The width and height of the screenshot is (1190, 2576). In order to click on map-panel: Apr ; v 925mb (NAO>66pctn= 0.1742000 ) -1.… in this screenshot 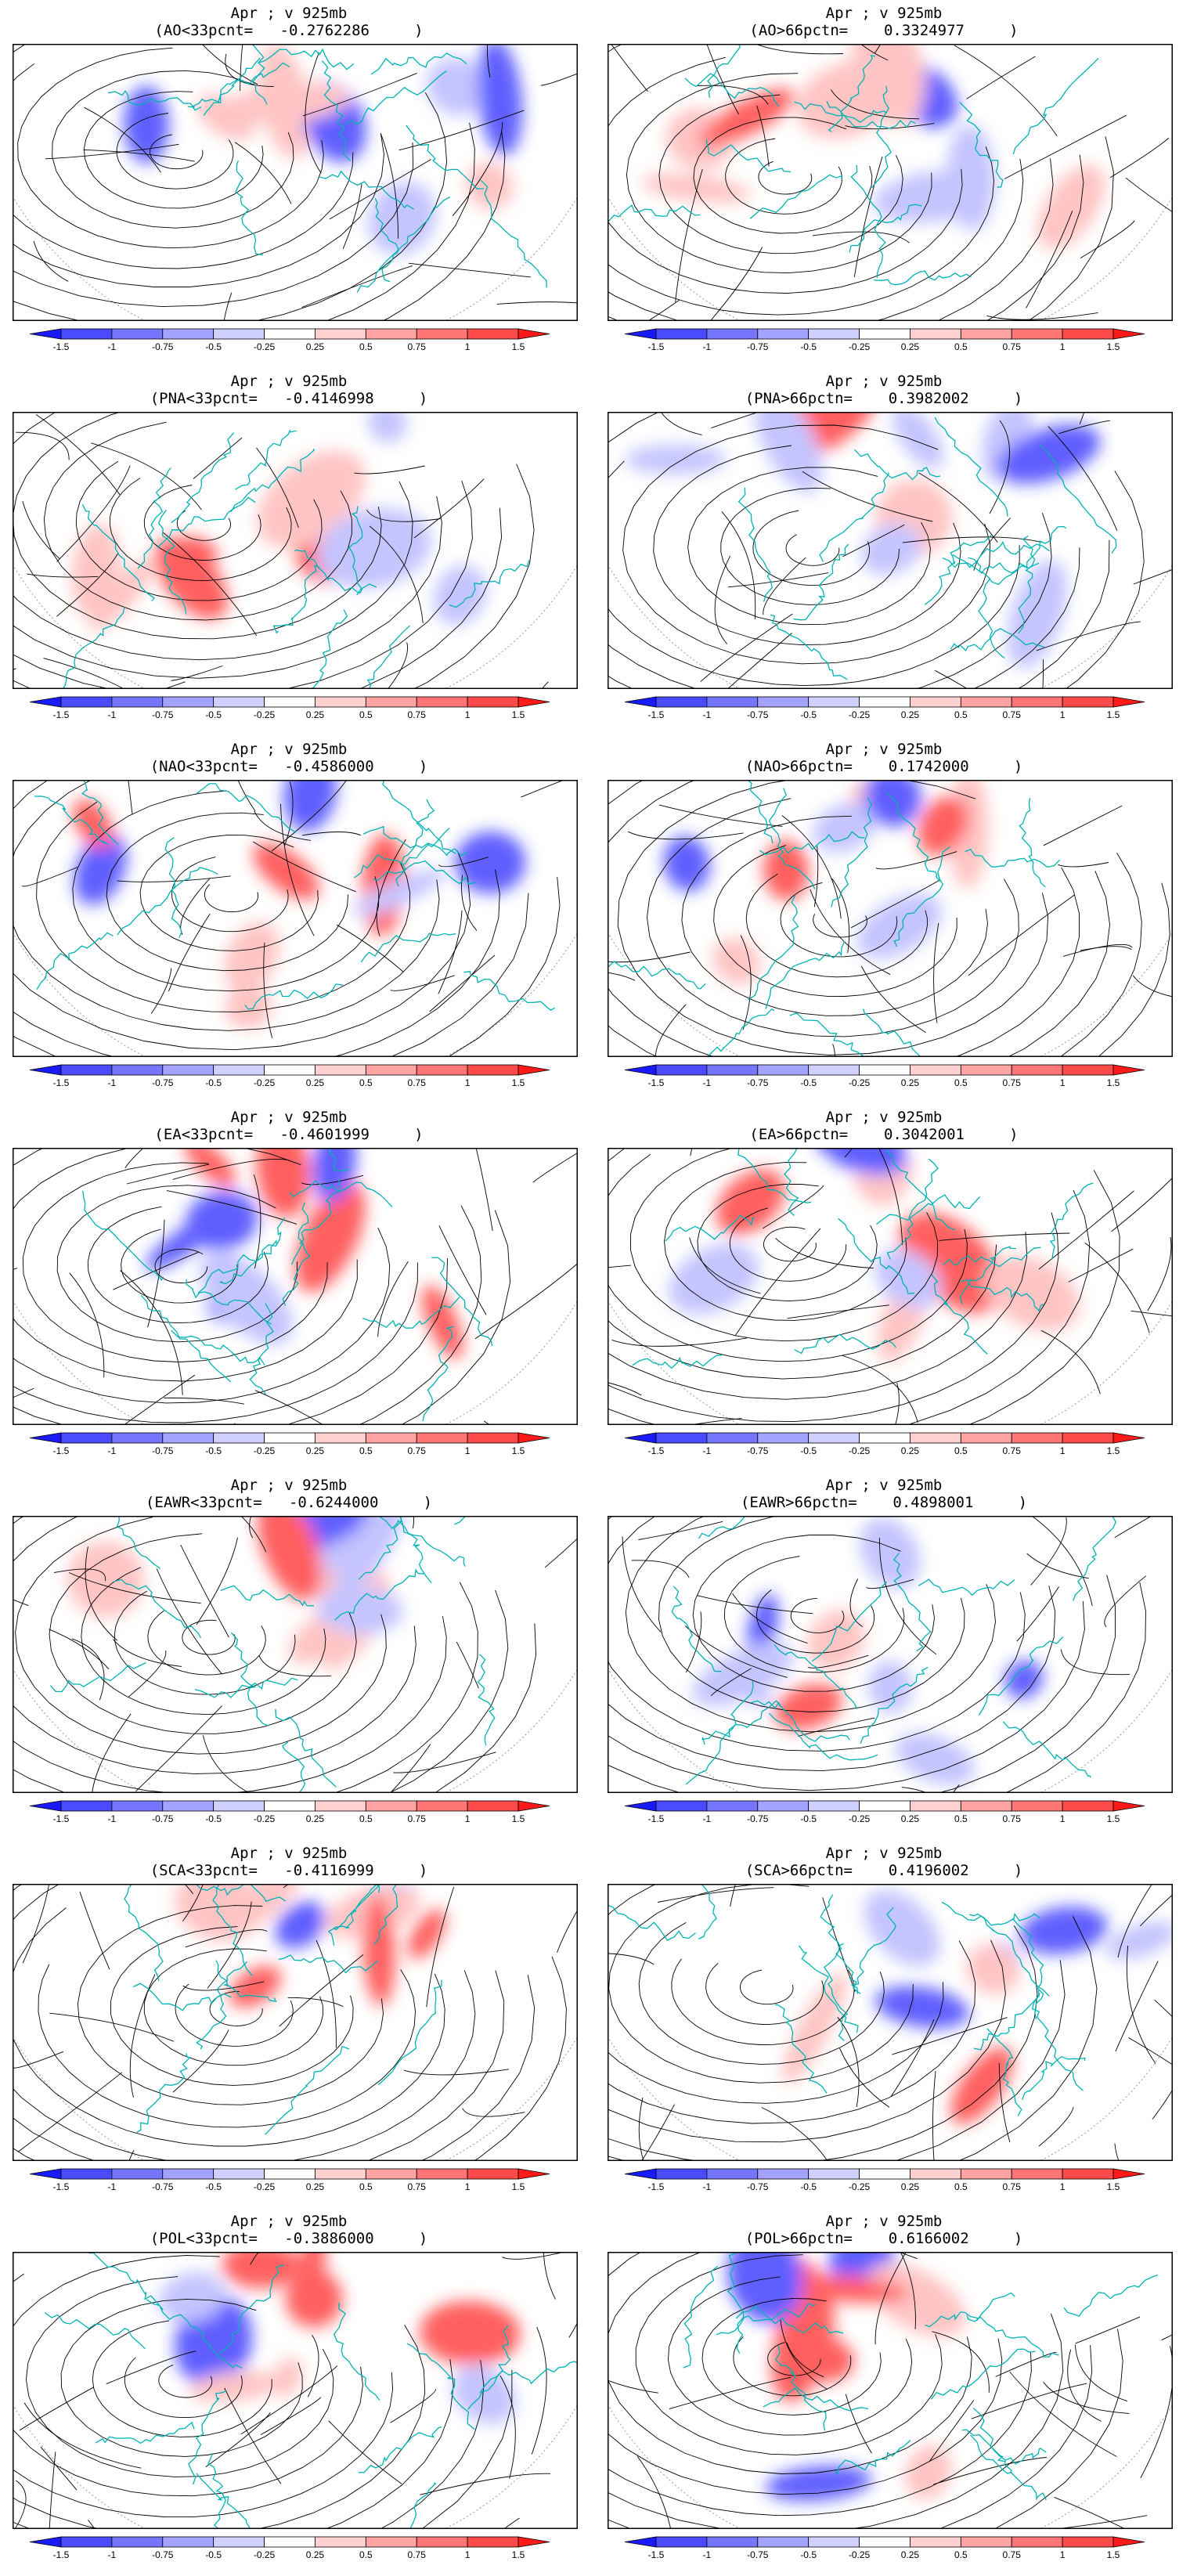, I will do `click(884, 919)`.